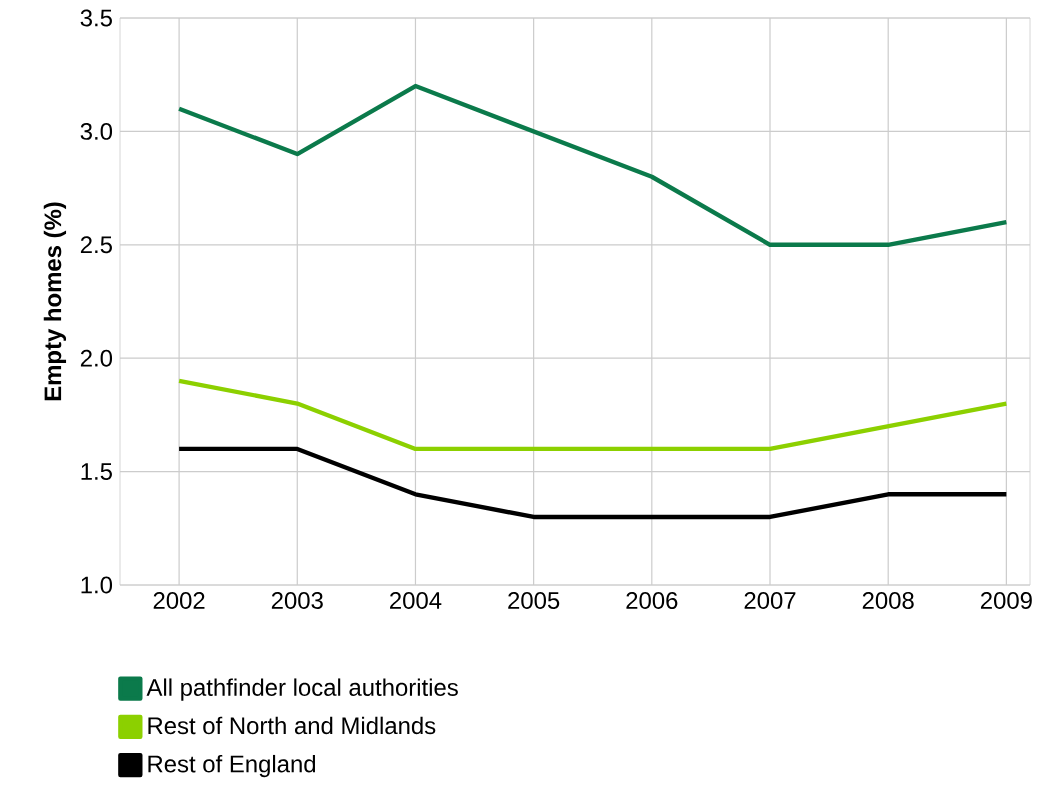  What do you see at coordinates (770, 600) in the screenshot?
I see `x-tick-label: 2007` at bounding box center [770, 600].